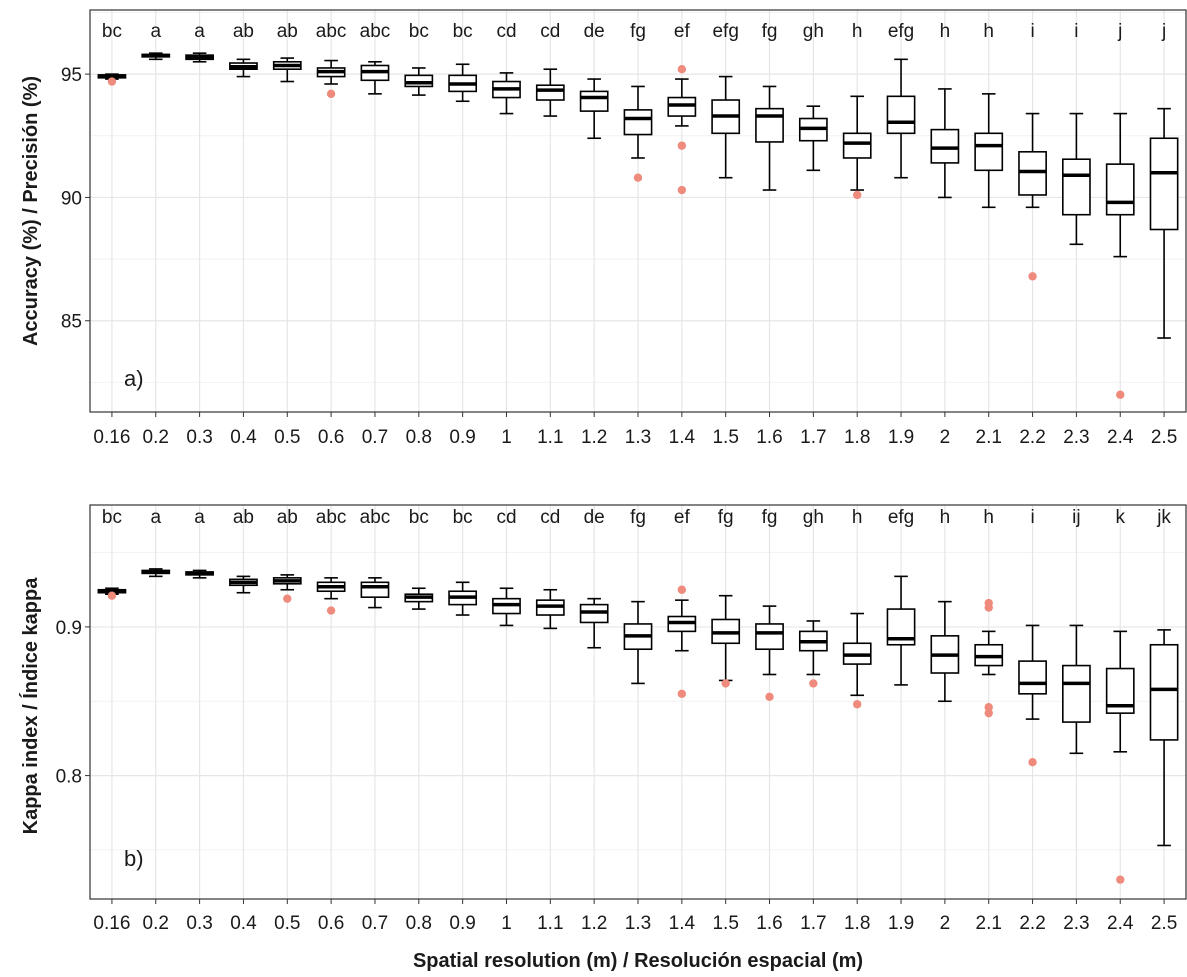 Image resolution: width=1187 pixels, height=977 pixels. What do you see at coordinates (725, 31) in the screenshot?
I see `significance-letter: efg` at bounding box center [725, 31].